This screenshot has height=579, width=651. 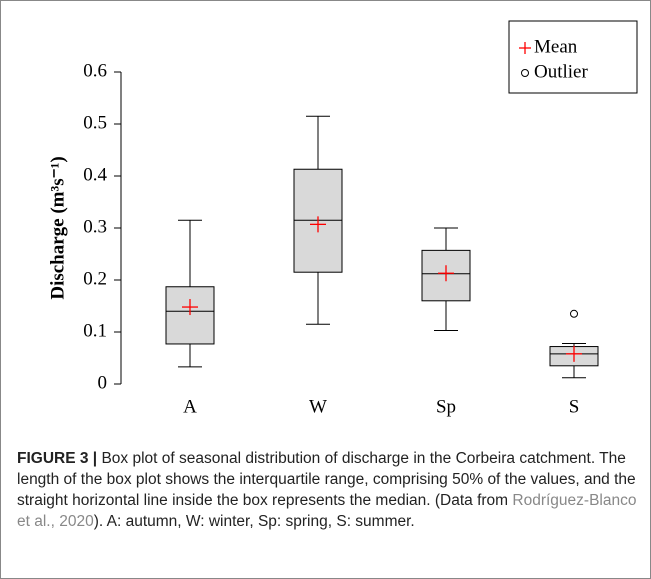 I want to click on legend-label: Outlier, so click(x=561, y=71).